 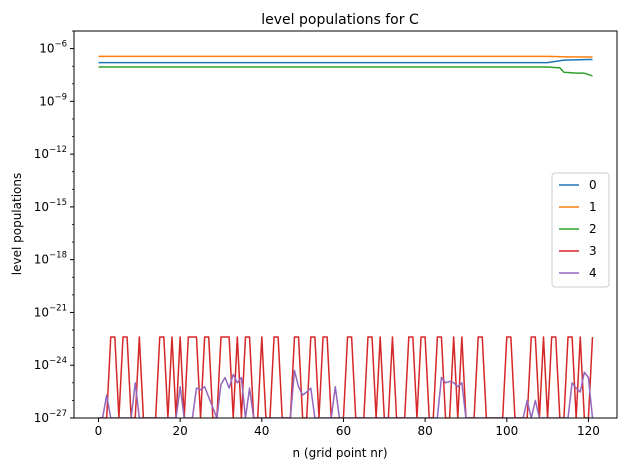 What do you see at coordinates (588, 431) in the screenshot?
I see `x-tick-label: 120` at bounding box center [588, 431].